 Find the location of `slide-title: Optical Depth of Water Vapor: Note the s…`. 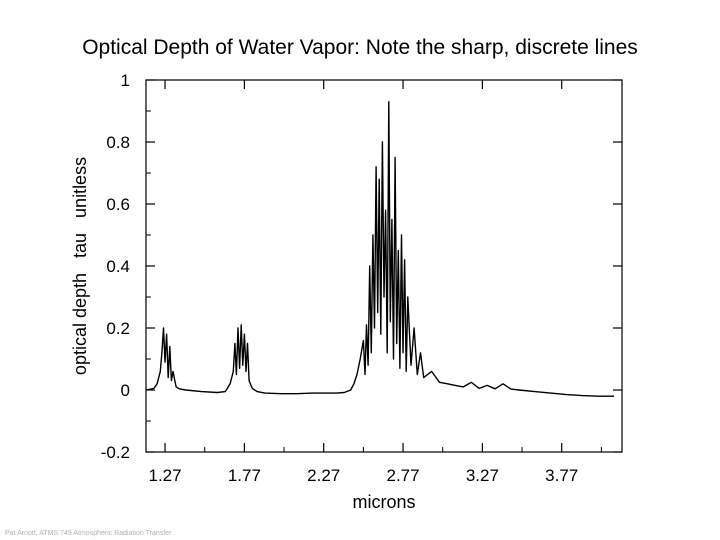

slide-title: Optical Depth of Water Vapor: Note the s… is located at coordinates (360, 47).